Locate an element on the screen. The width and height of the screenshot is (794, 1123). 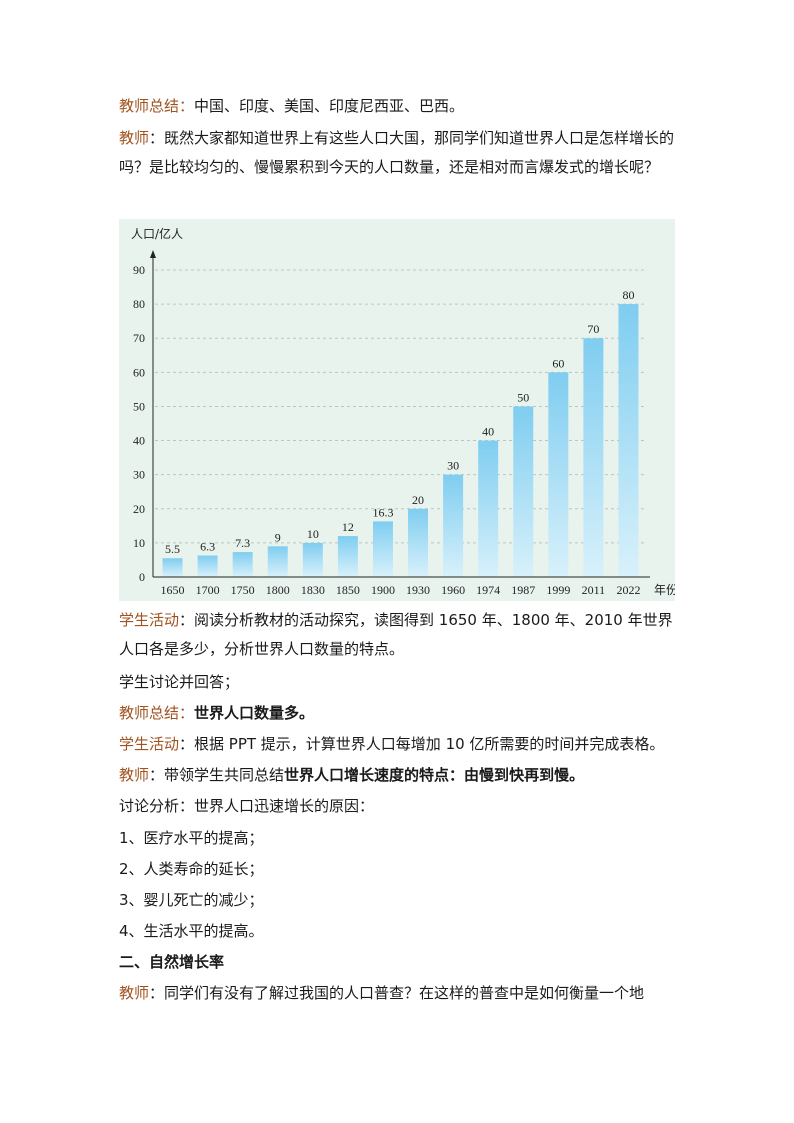
y-tick-label: 70 is located at coordinates (139, 338).